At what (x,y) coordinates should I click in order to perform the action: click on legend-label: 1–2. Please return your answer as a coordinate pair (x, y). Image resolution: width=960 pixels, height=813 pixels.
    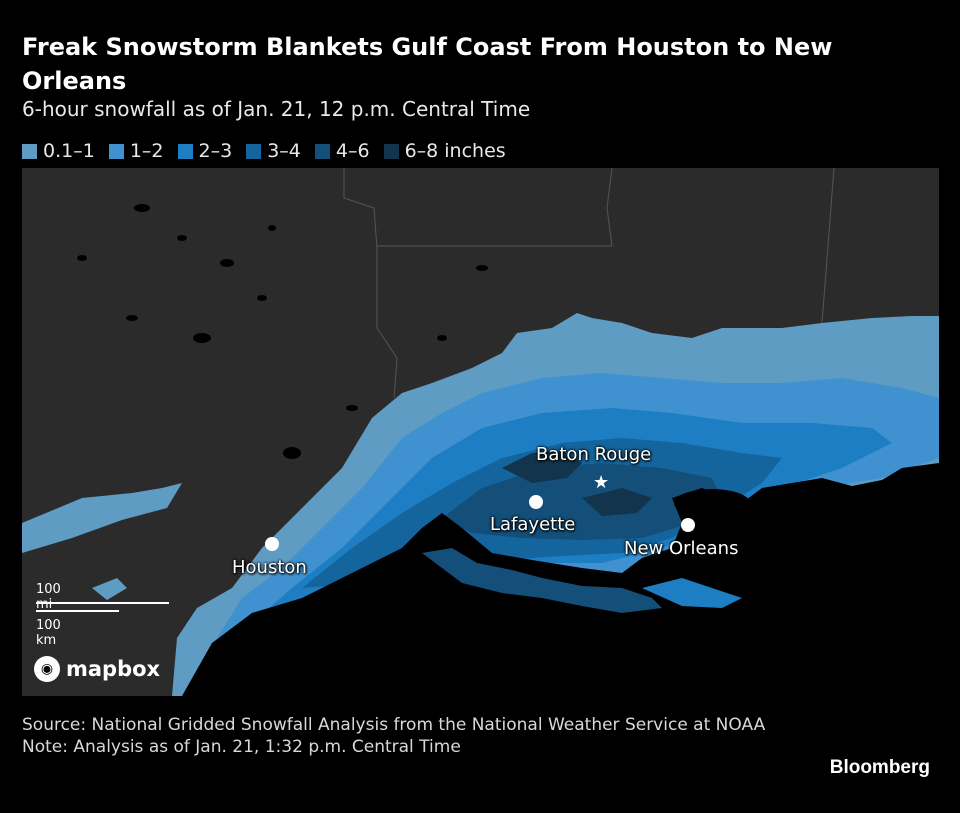
    Looking at the image, I should click on (146, 151).